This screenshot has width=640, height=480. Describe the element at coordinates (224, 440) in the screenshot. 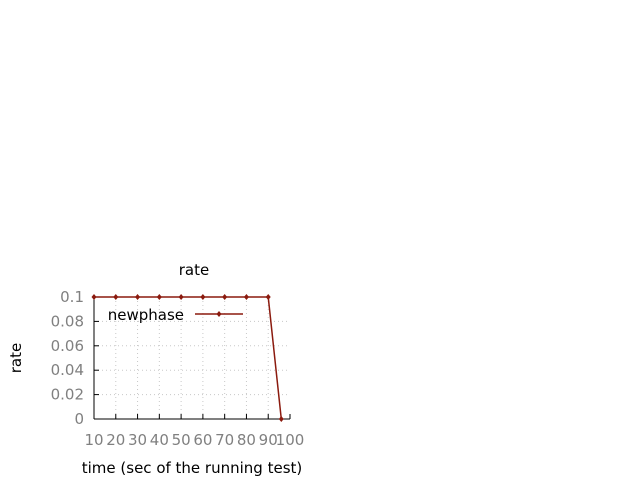

I see `x-tick-label: 70` at that location.